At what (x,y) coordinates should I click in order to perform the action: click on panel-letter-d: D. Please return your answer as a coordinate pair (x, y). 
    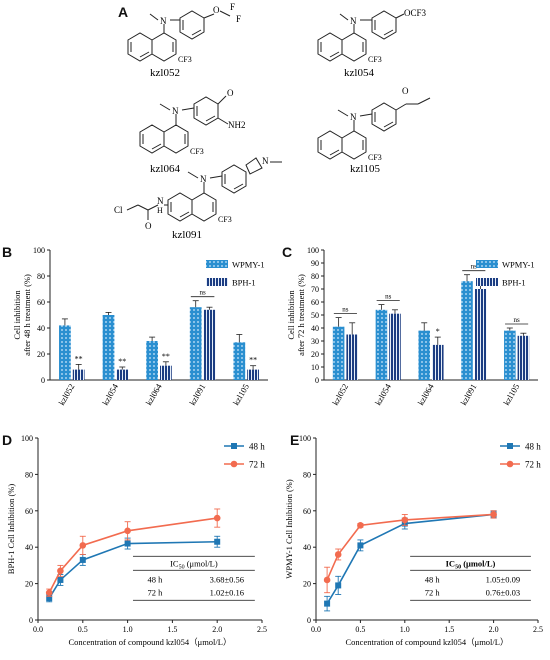
    Looking at the image, I should click on (7, 440).